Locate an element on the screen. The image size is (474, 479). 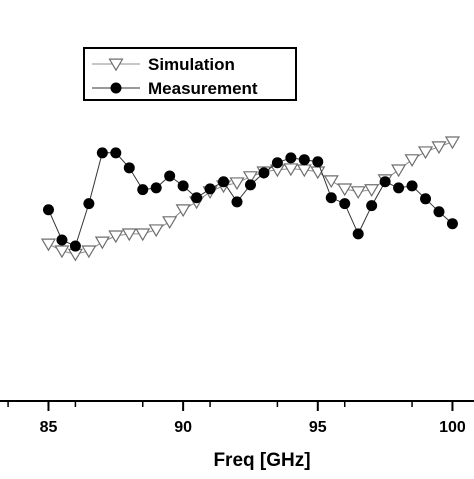
x-tick-label: 95 is located at coordinates (318, 427).